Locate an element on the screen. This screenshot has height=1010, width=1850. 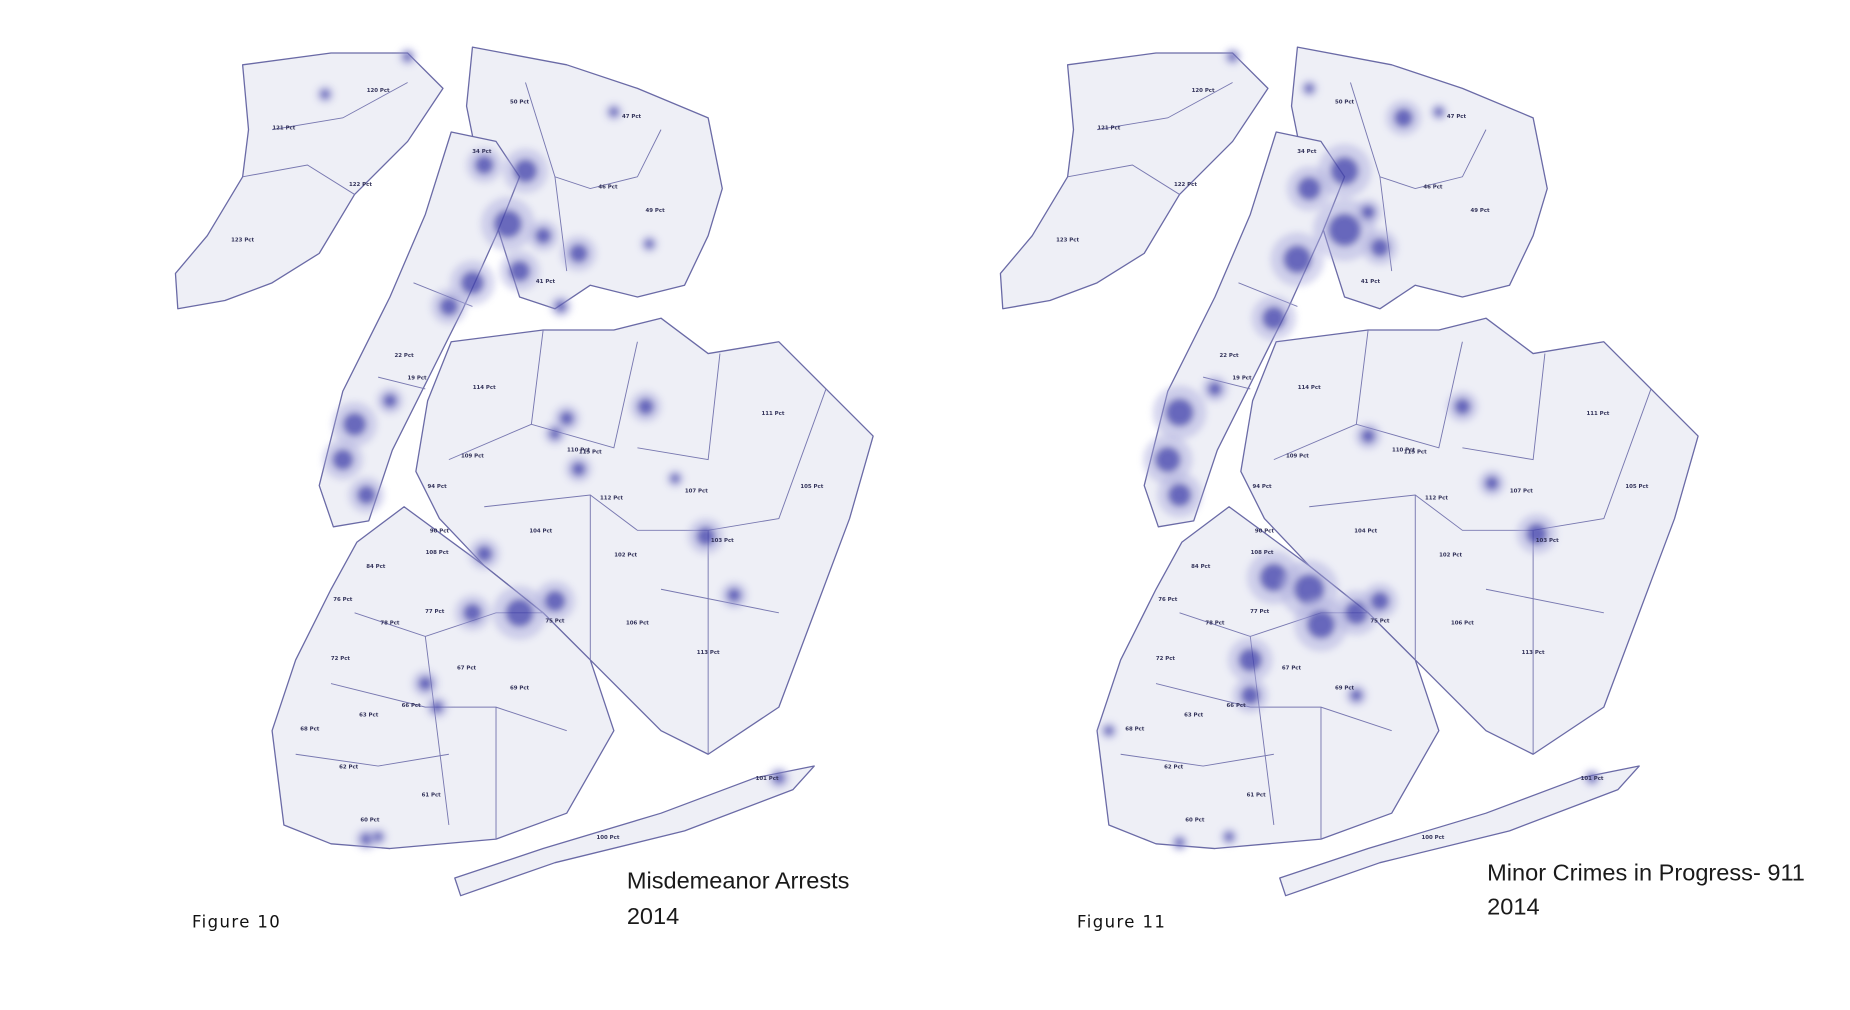
precinct-label: 46 Pct is located at coordinates (608, 188).